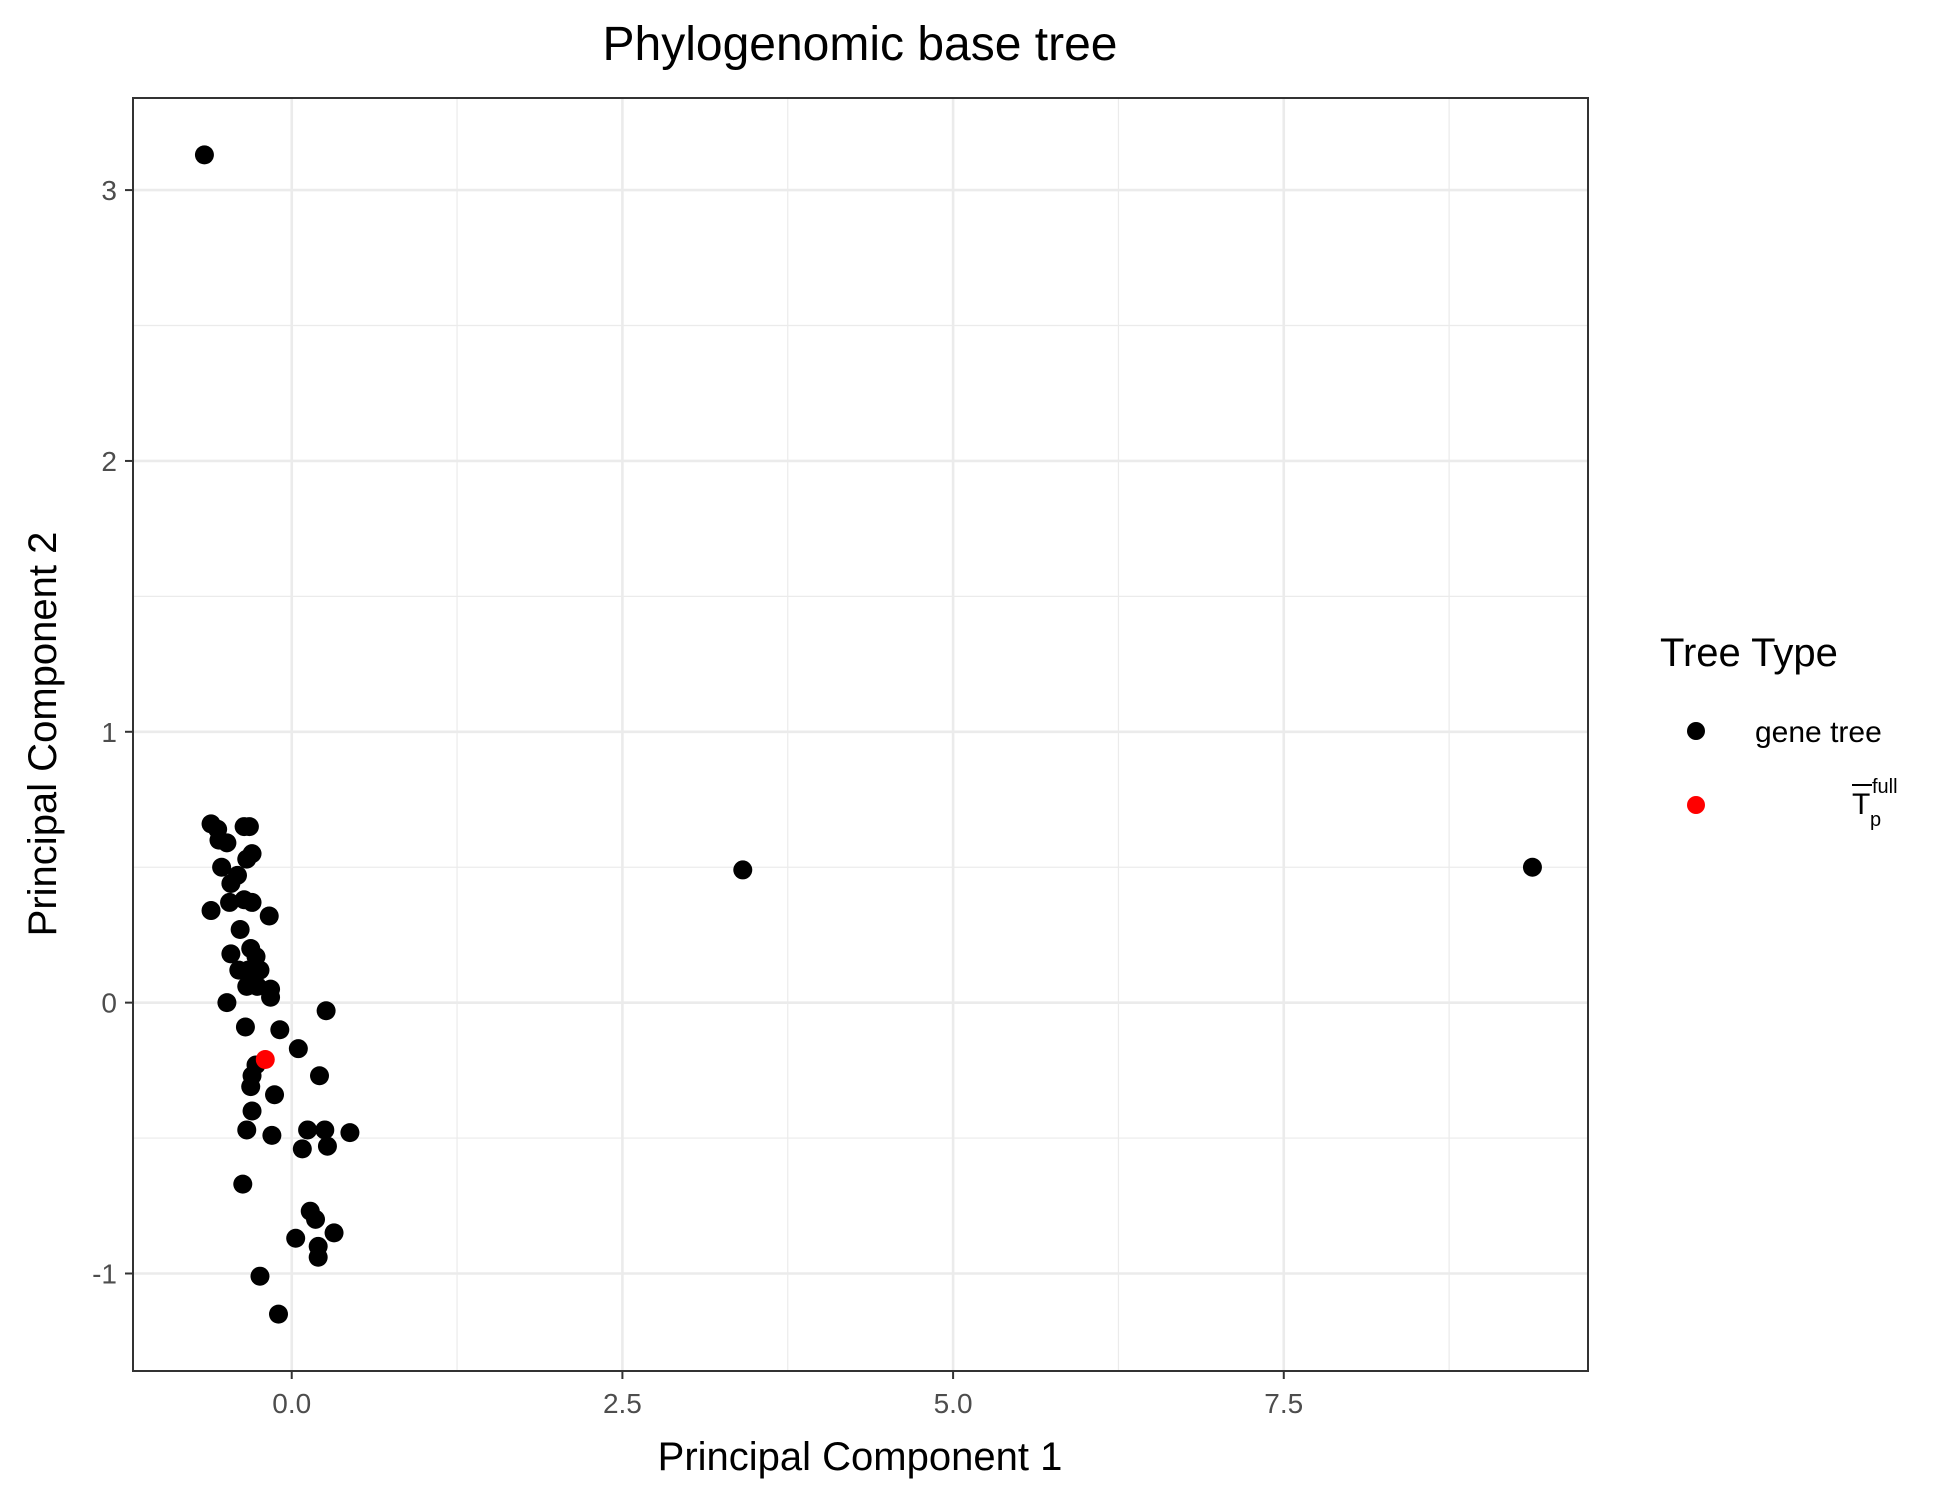  What do you see at coordinates (622, 1403) in the screenshot?
I see `x-tick-label: 2.5` at bounding box center [622, 1403].